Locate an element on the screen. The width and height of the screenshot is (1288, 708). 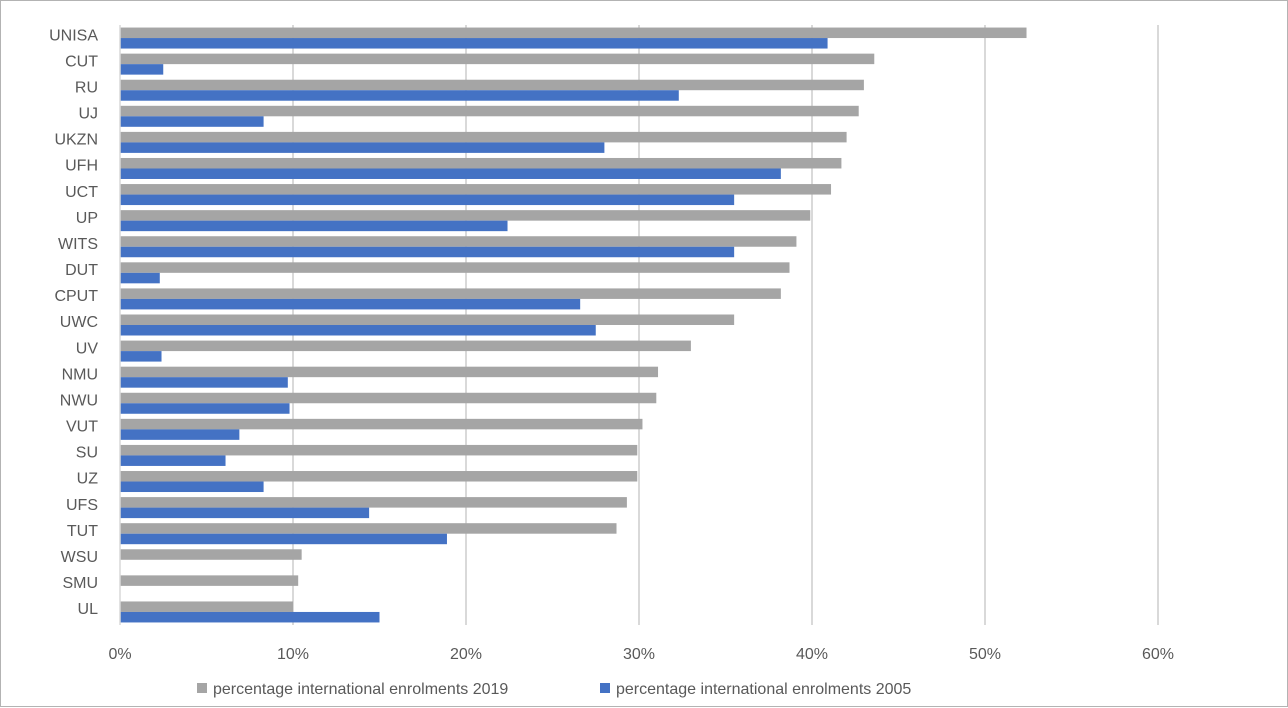
bar-2019-up is located at coordinates (465, 215).